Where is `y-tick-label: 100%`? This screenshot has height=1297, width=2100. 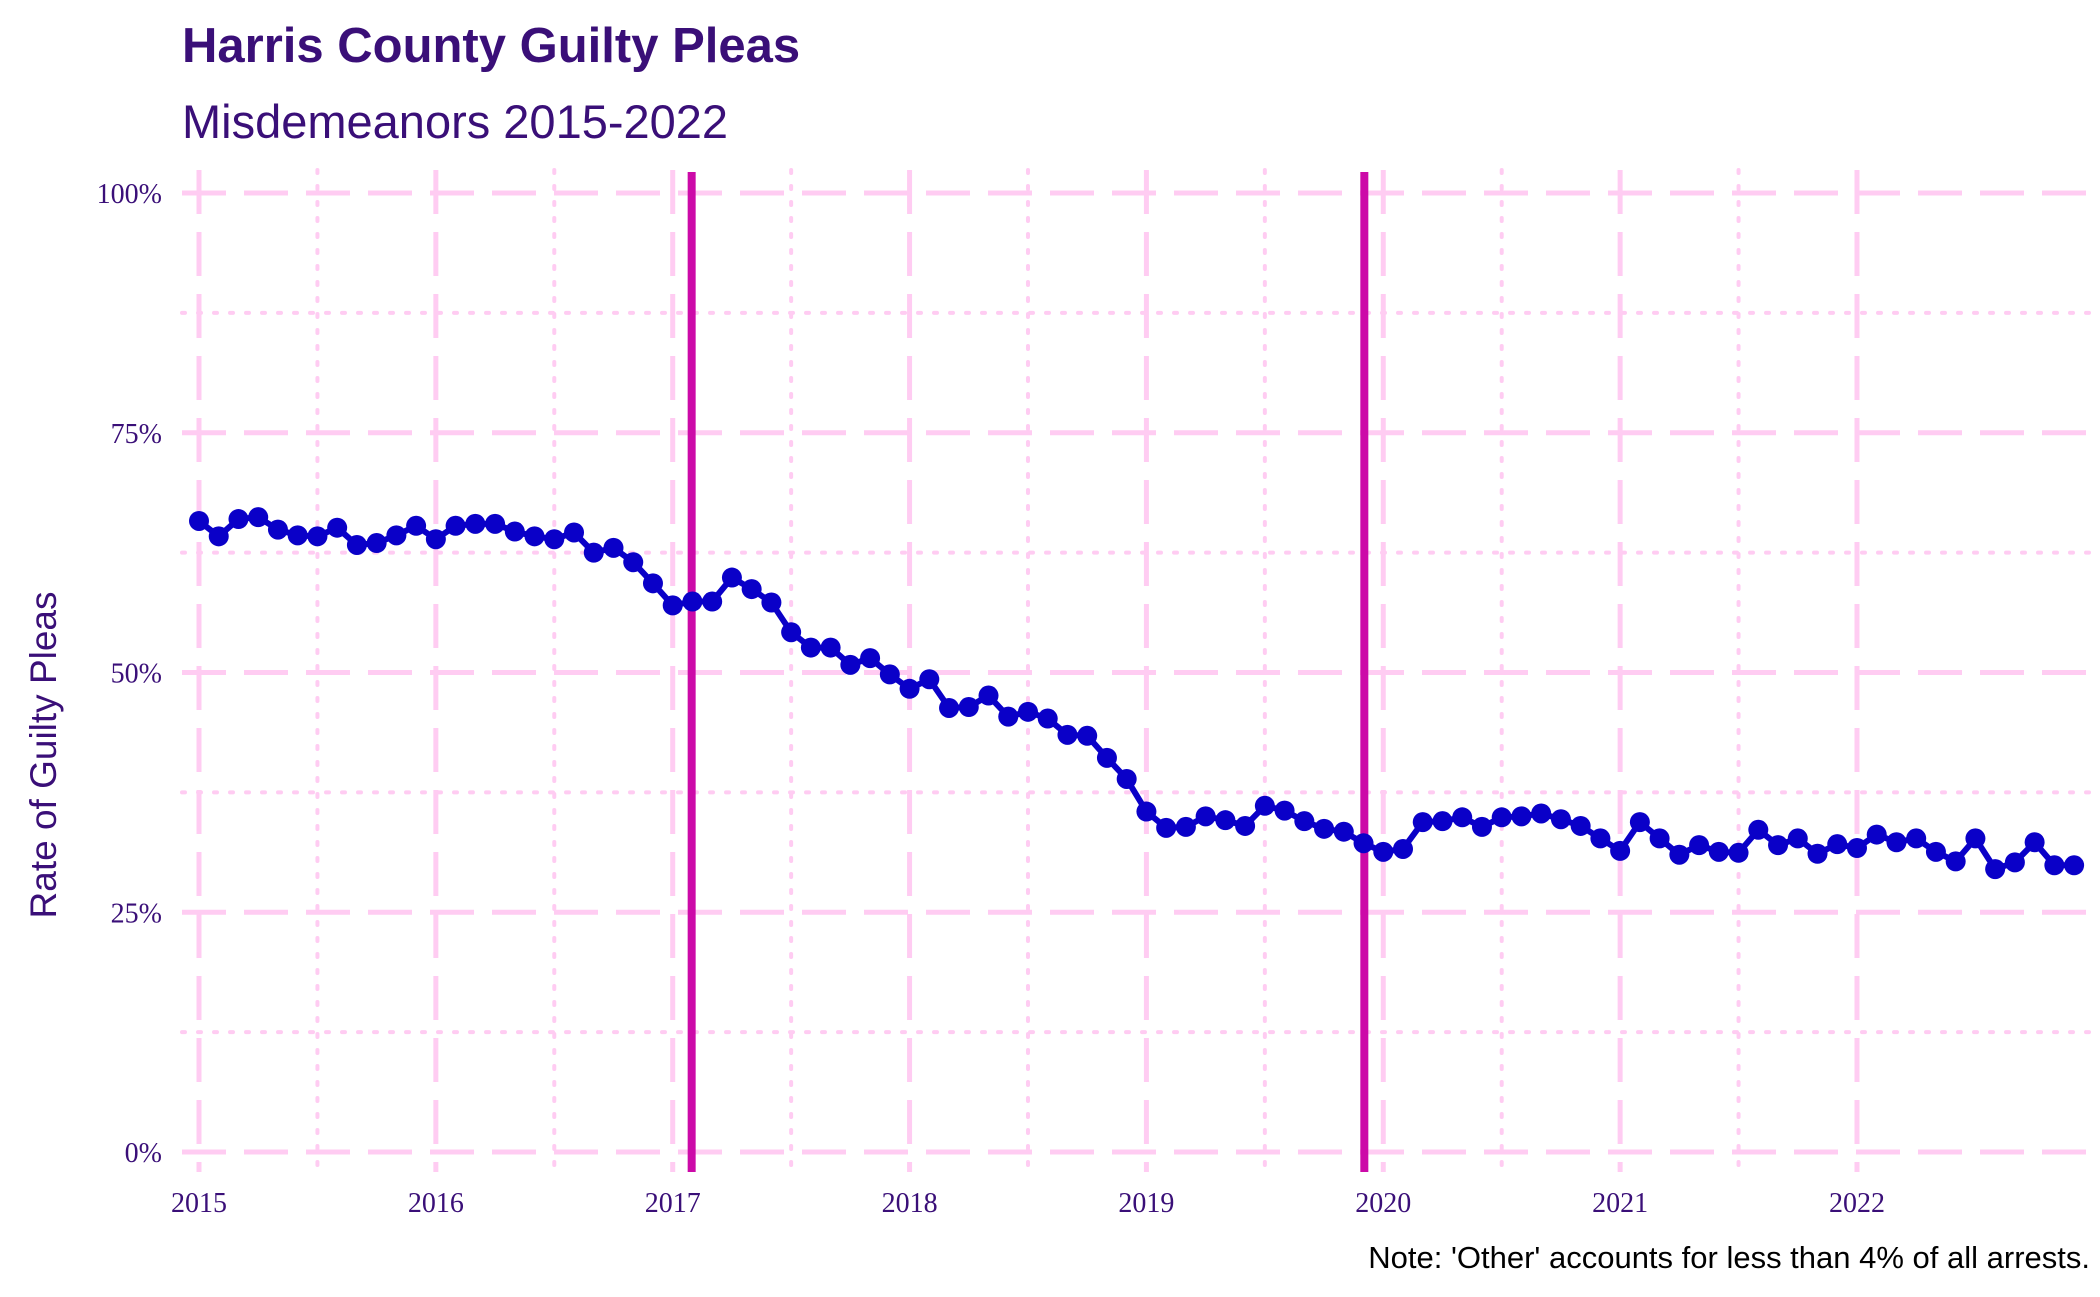 y-tick-label: 100% is located at coordinates (129, 194).